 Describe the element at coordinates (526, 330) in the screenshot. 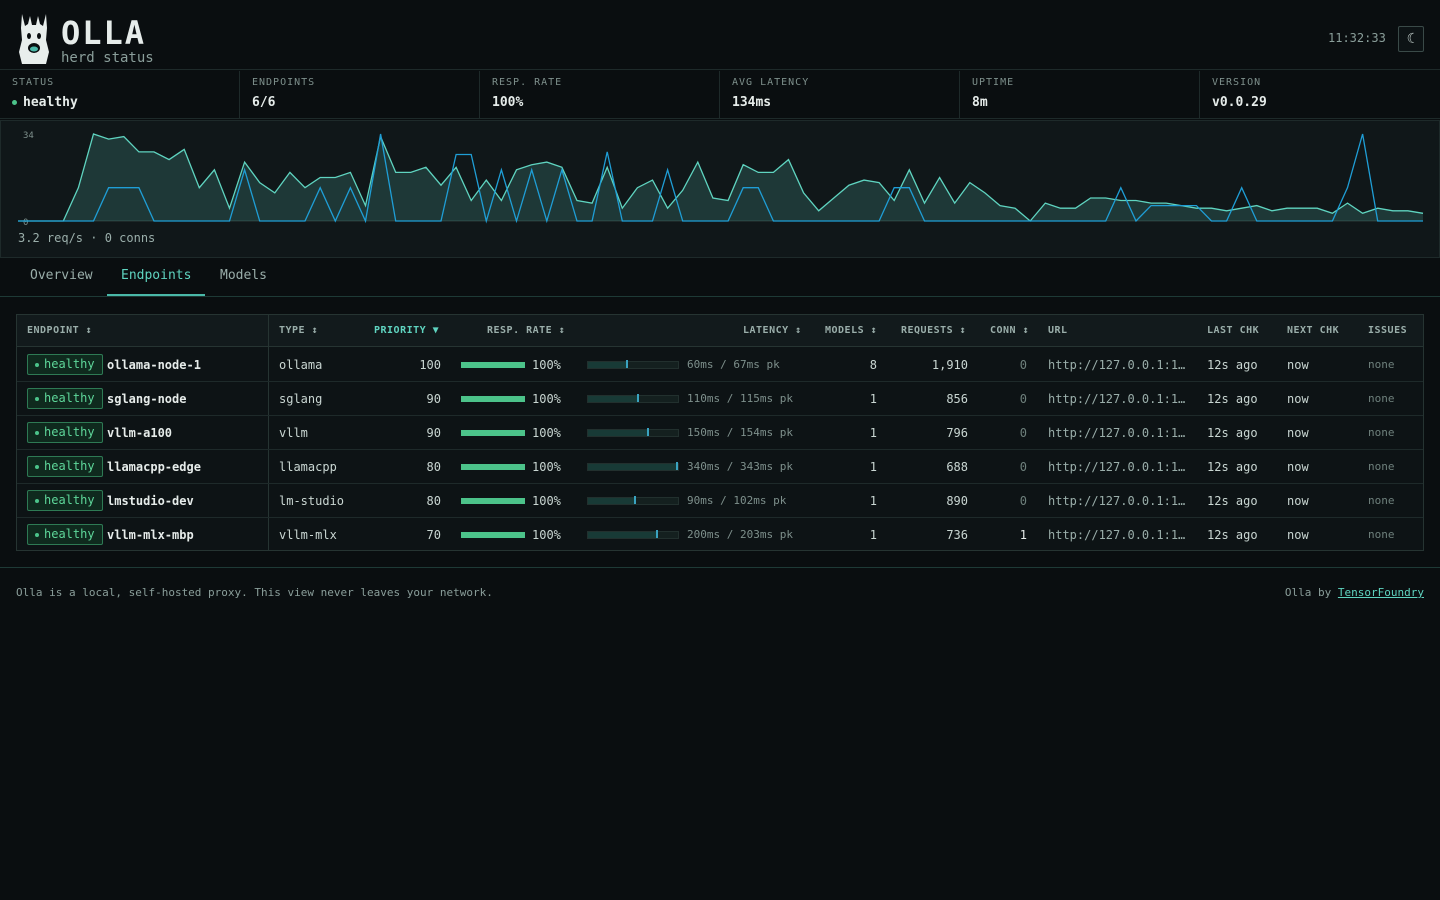

I see `col-resp-rate: RESP. RATE ↕` at that location.